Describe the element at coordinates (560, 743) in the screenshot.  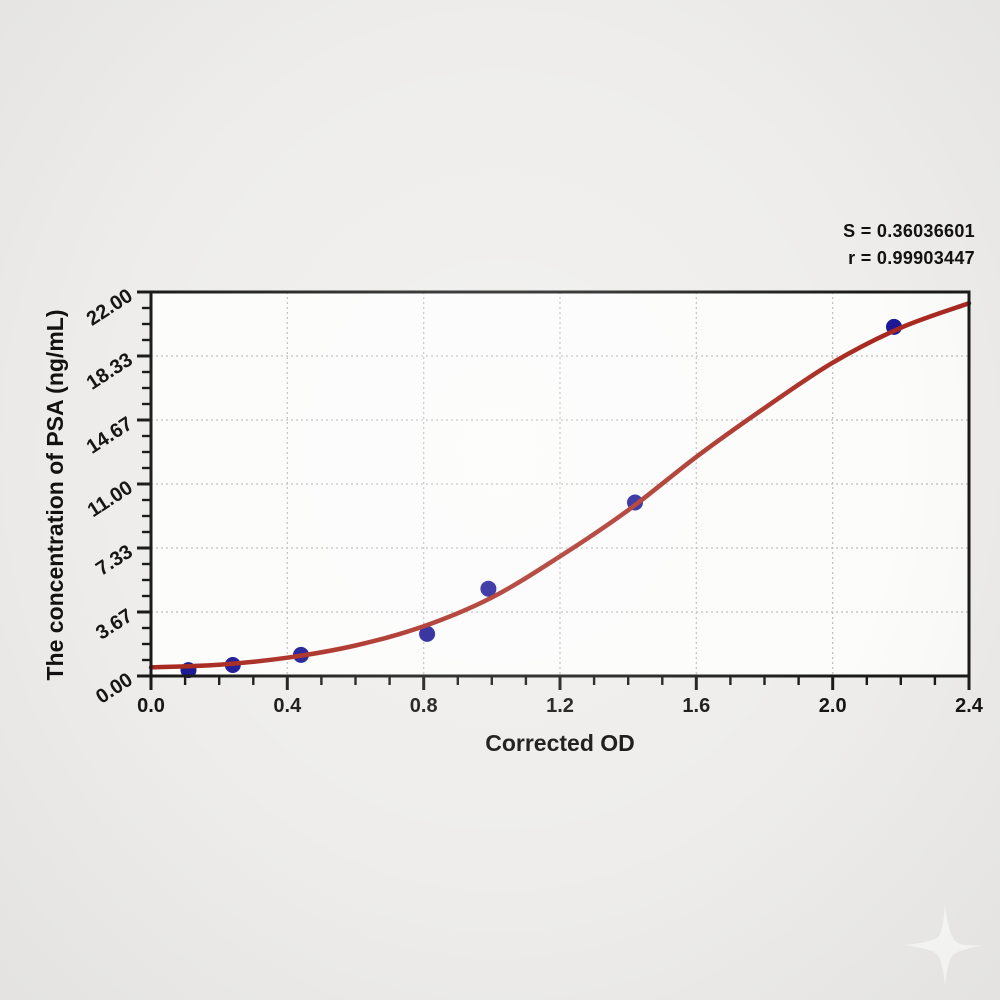
I see `x-axis-title: Corrected OD` at that location.